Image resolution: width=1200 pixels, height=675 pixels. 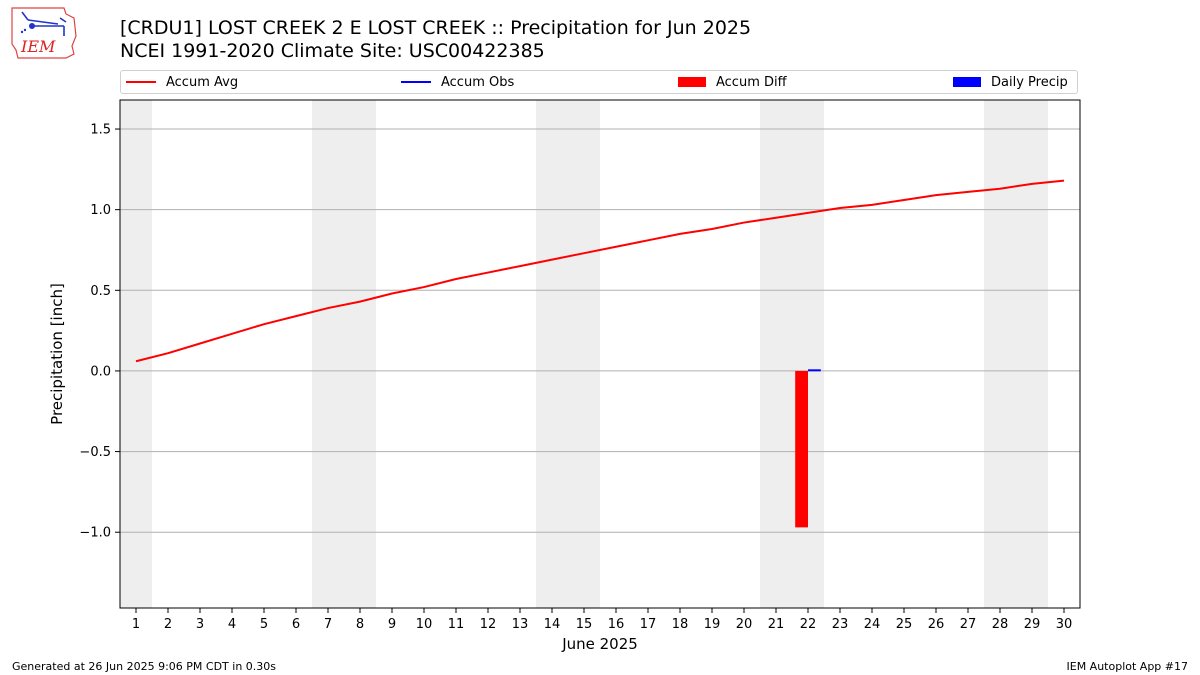 I want to click on x-tick-label: 7, so click(x=328, y=624).